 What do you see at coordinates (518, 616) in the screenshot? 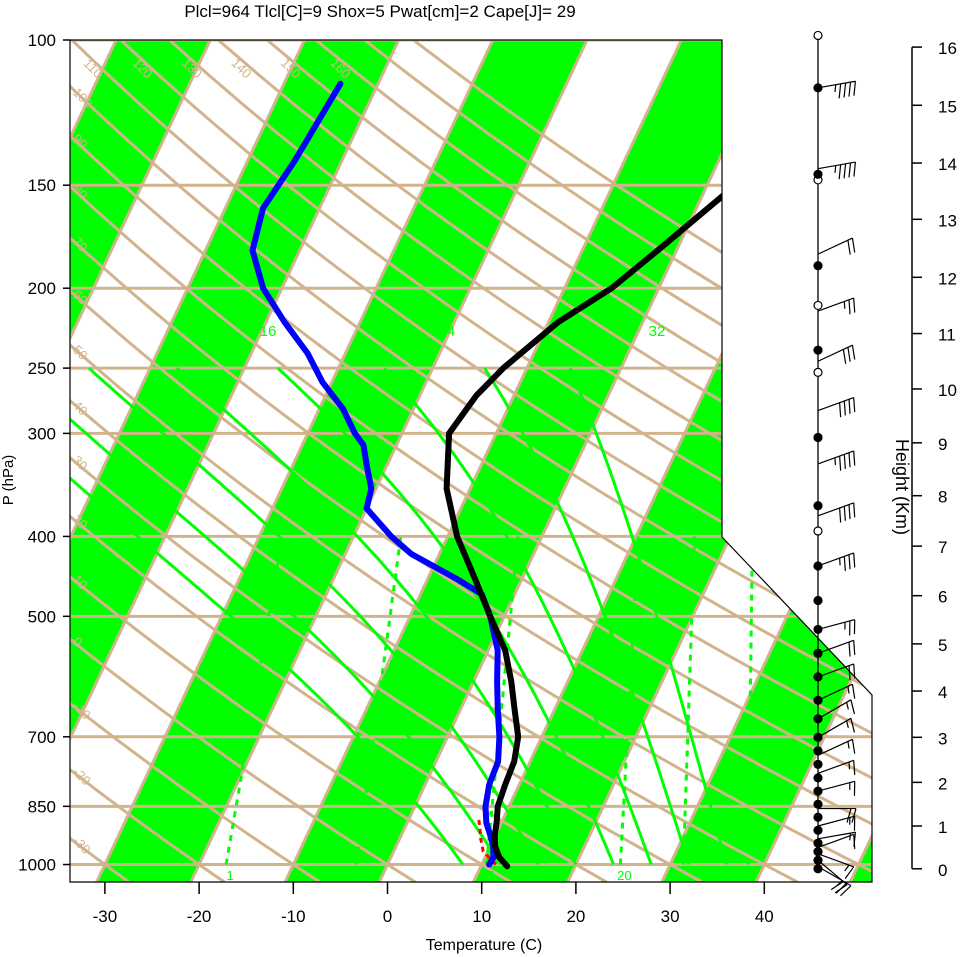
I see `moist-adiabat-line` at bounding box center [518, 616].